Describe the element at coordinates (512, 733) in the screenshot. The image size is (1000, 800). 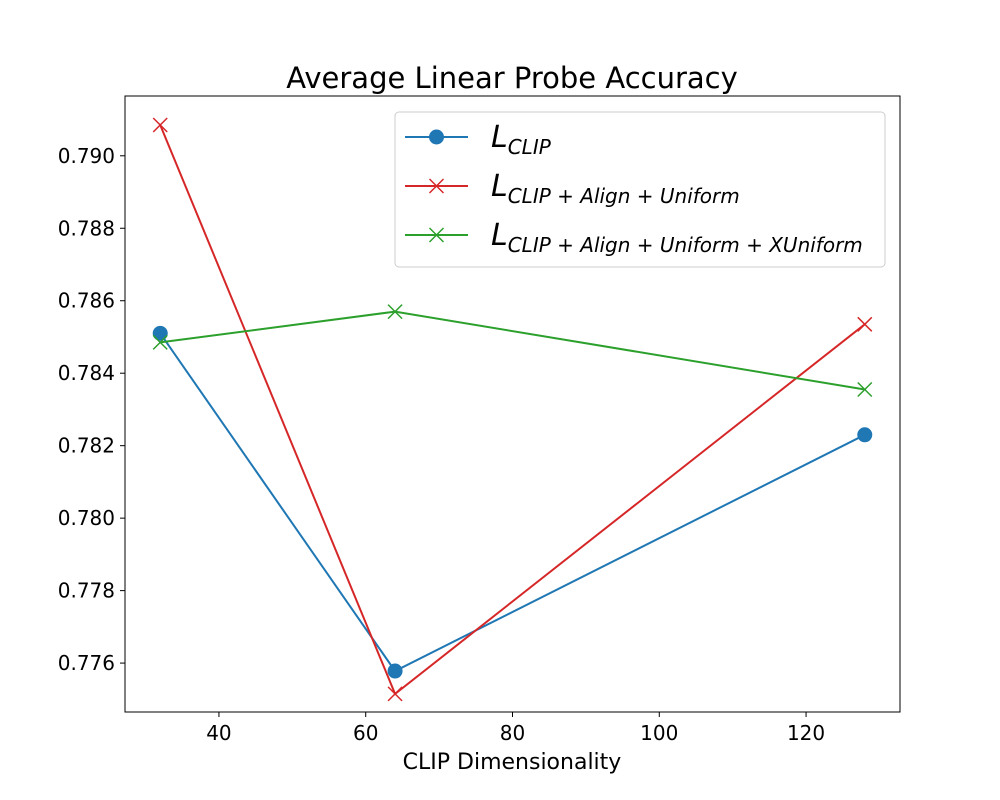
I see `x-tick-label: 80` at that location.